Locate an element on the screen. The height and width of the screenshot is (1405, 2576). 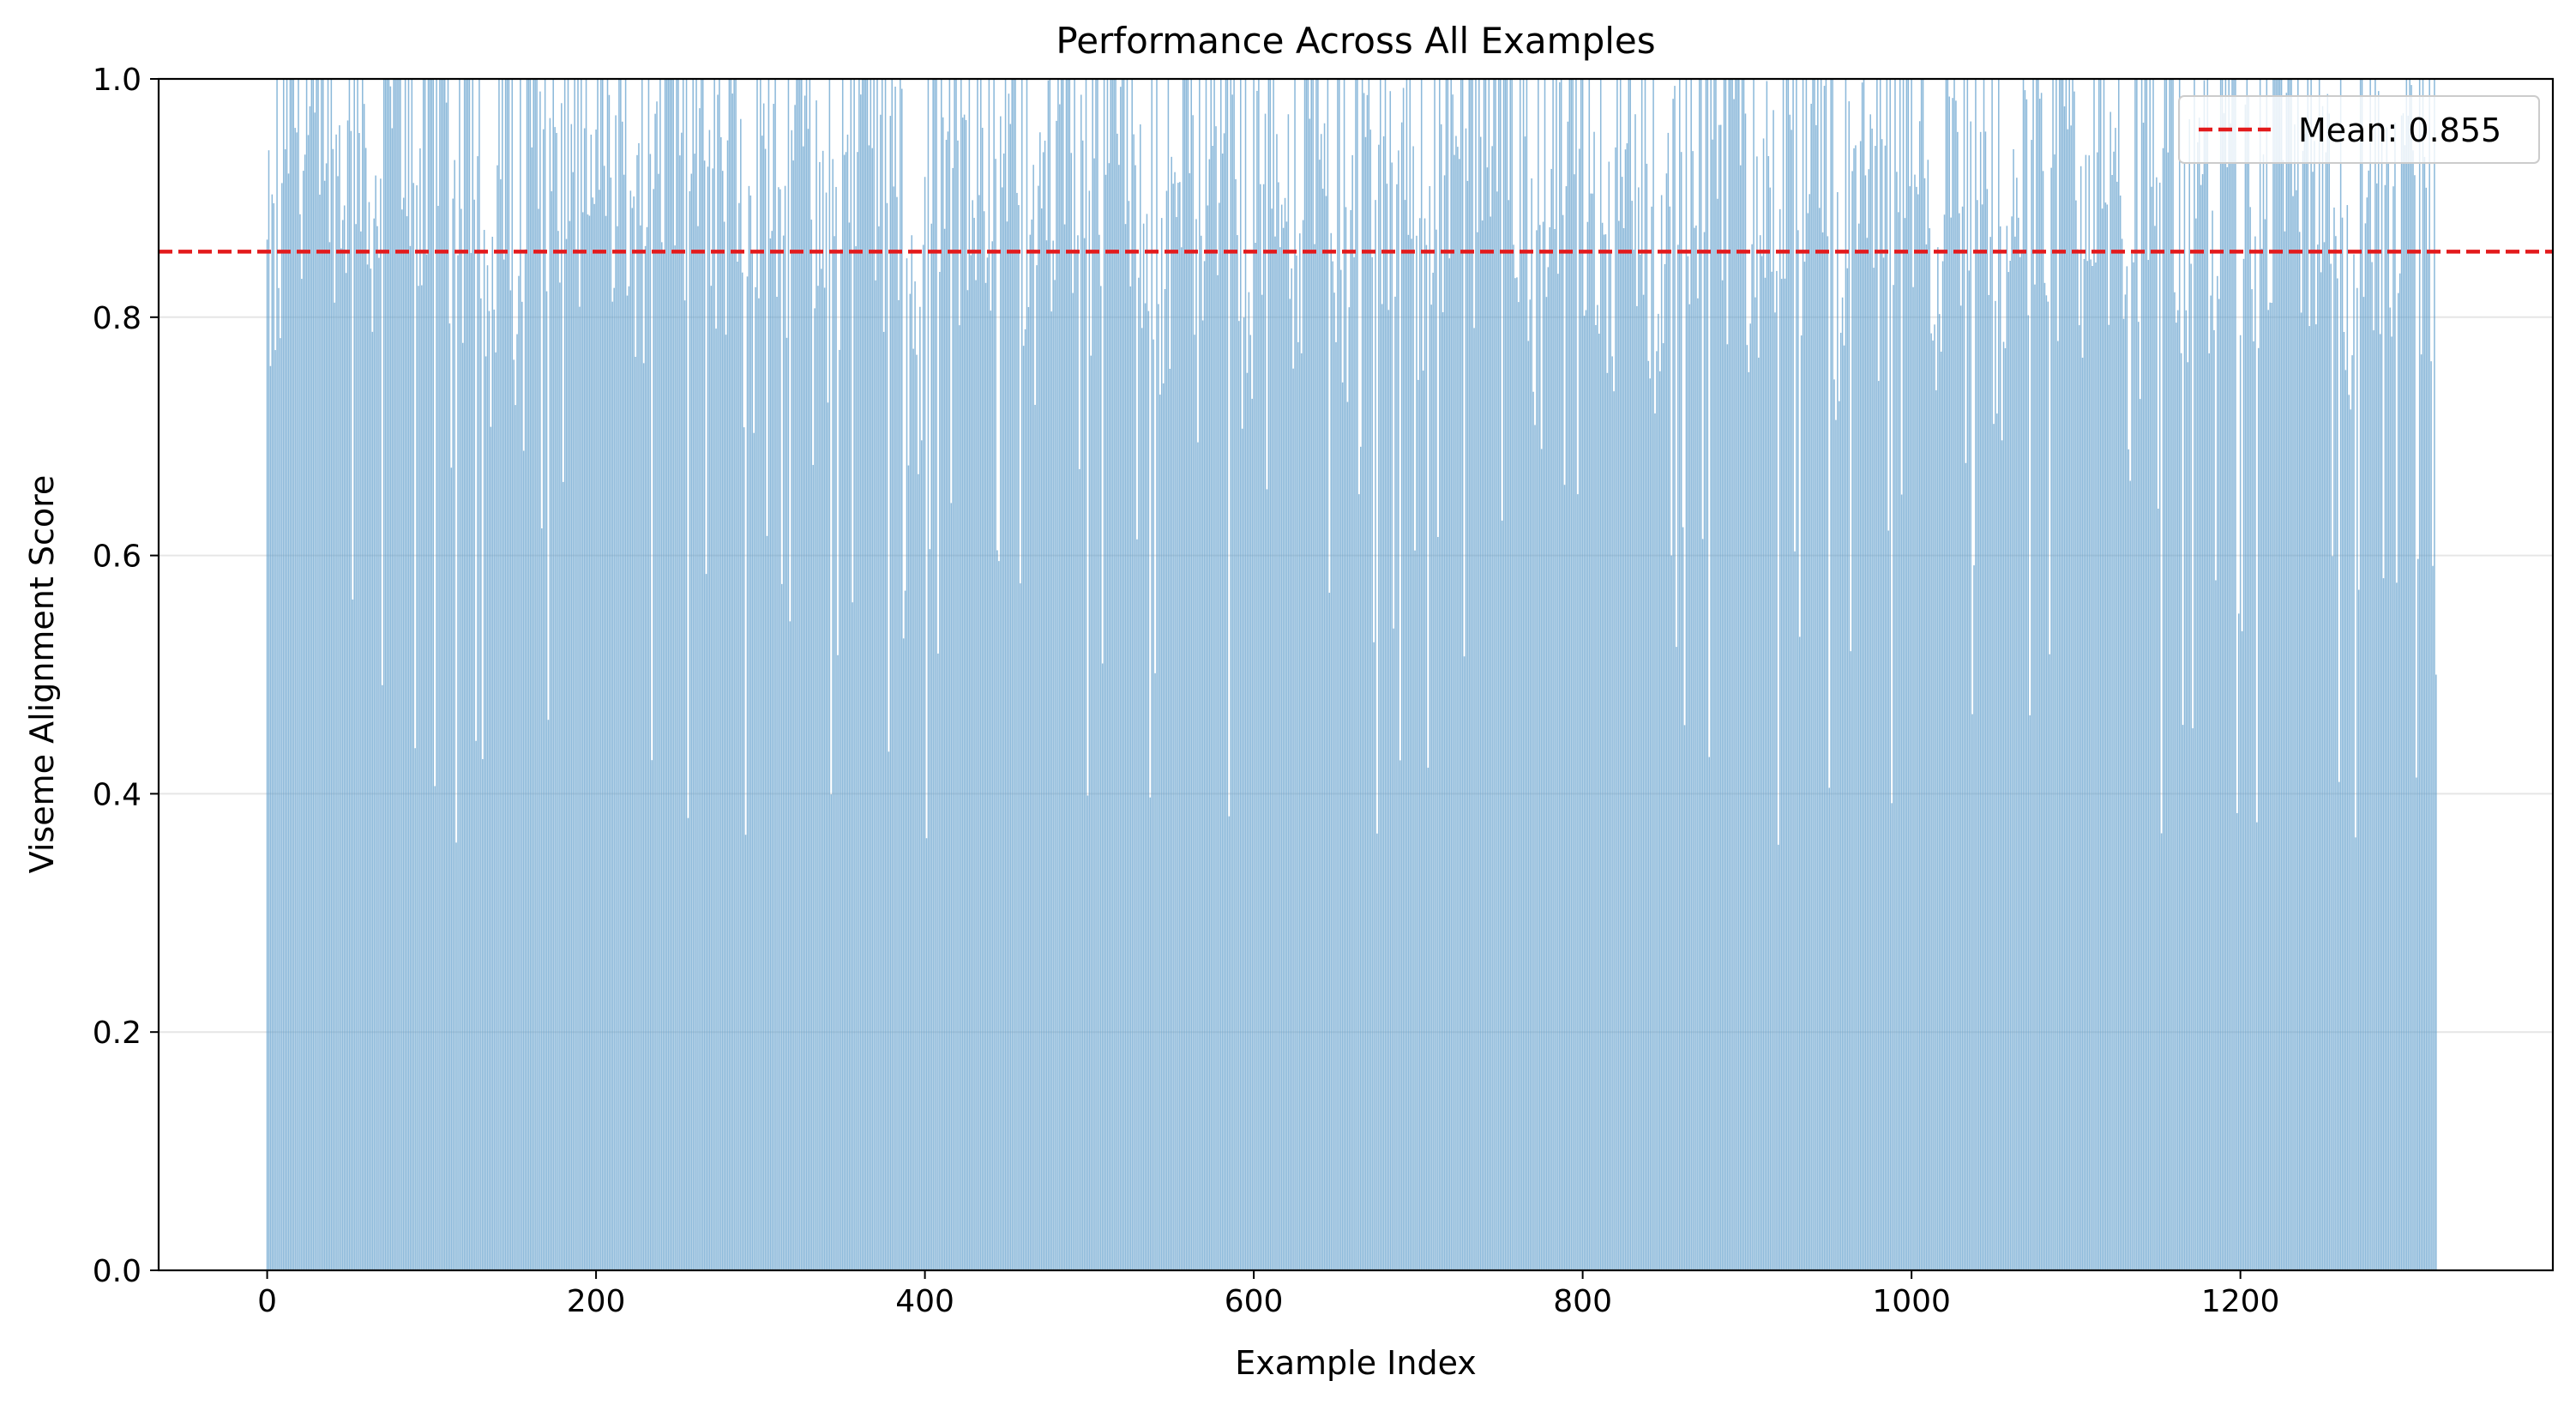
x-tick-label: 600 is located at coordinates (1254, 1301).